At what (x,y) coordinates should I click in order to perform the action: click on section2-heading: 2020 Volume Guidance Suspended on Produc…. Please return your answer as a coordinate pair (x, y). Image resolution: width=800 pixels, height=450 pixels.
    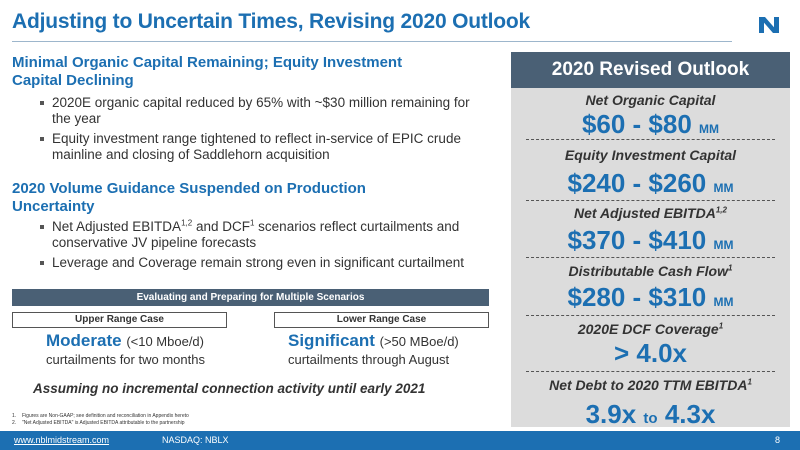
    Looking at the image, I should click on (189, 197).